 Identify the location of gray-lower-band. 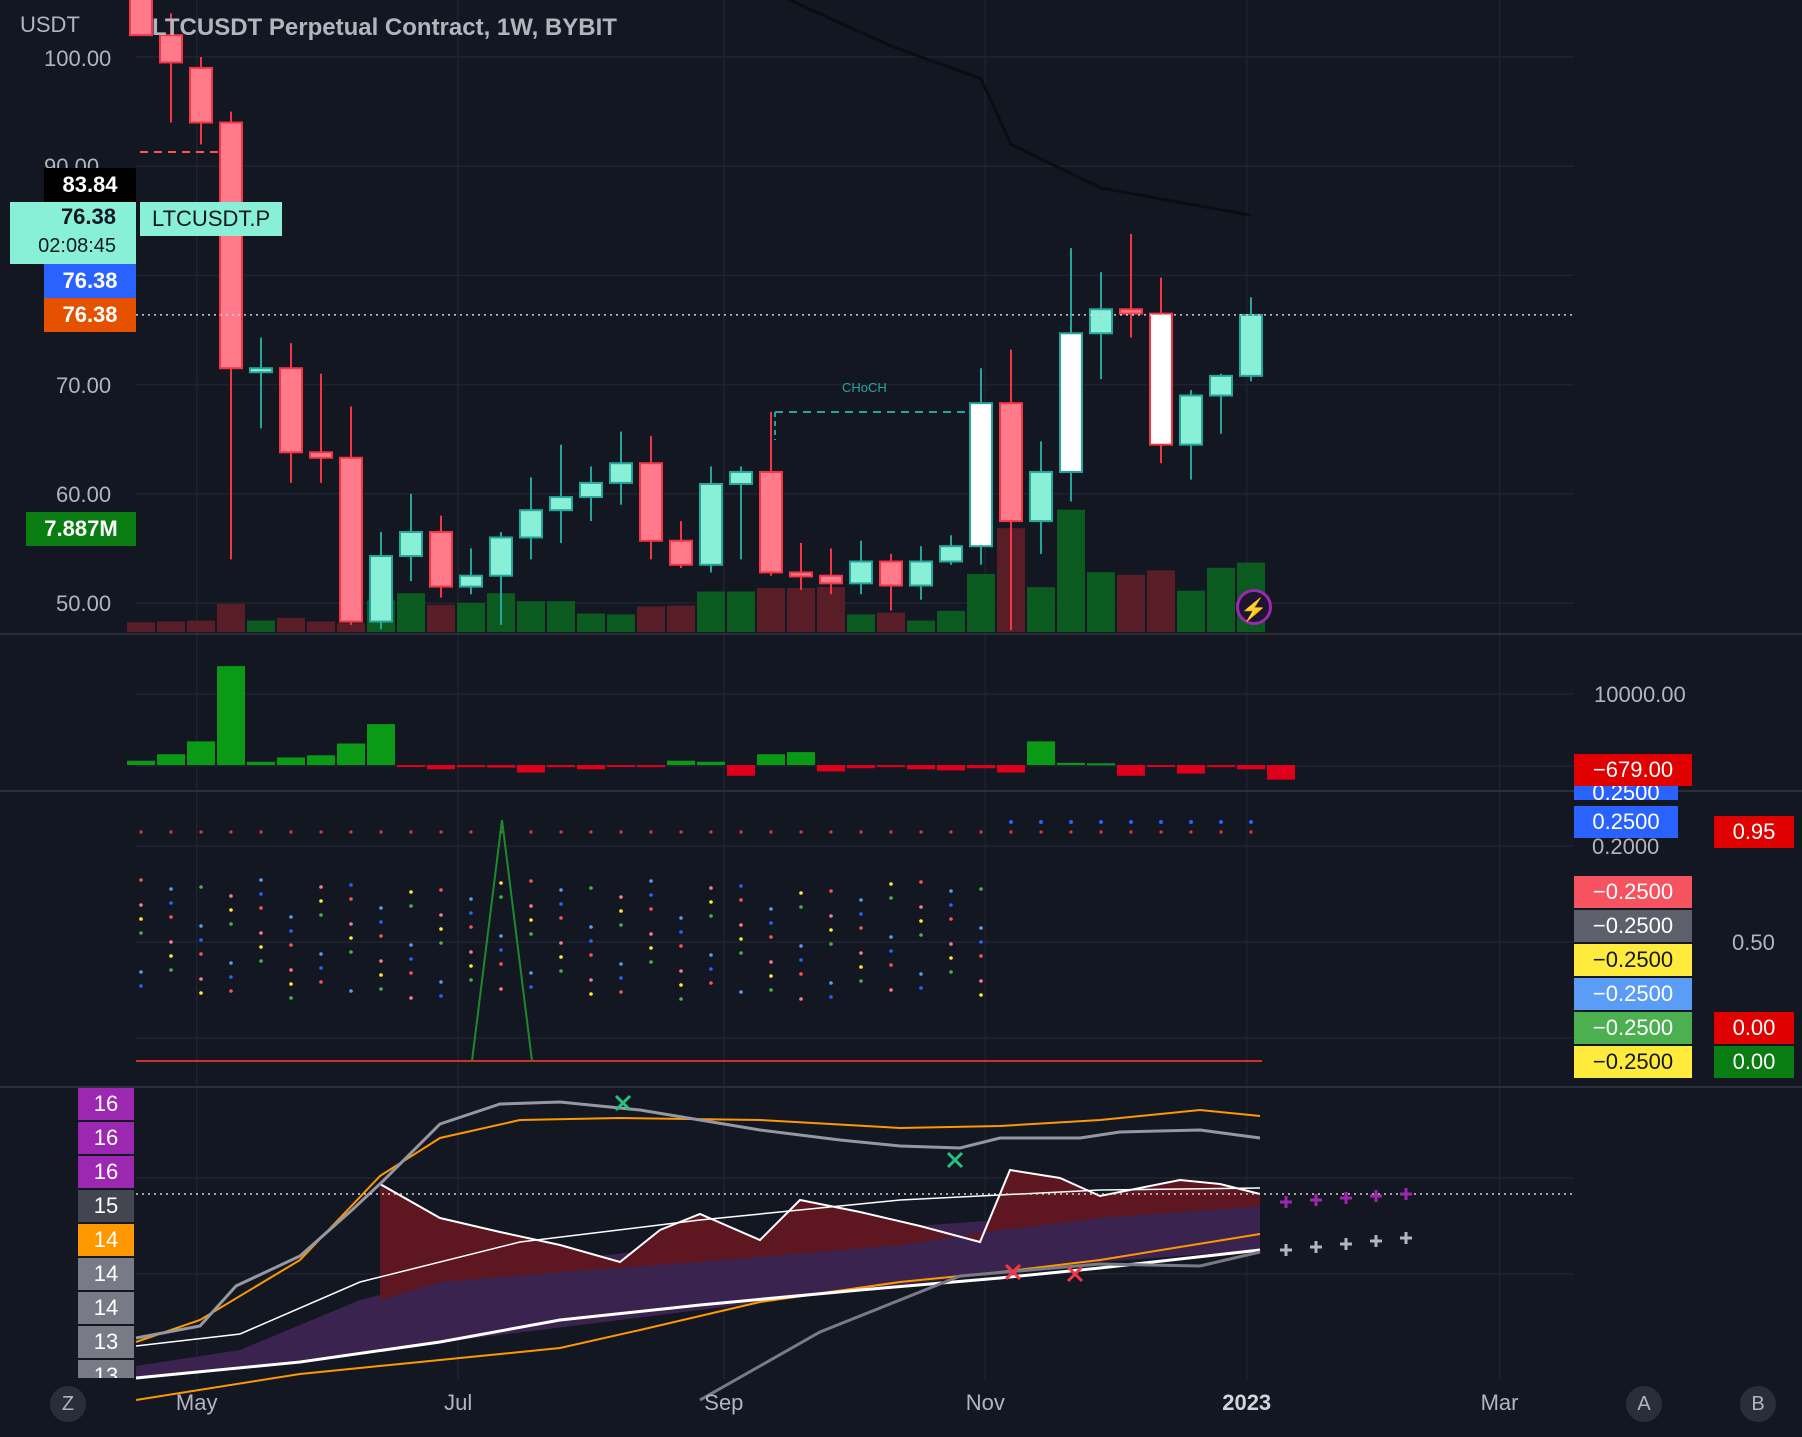
(980, 1326).